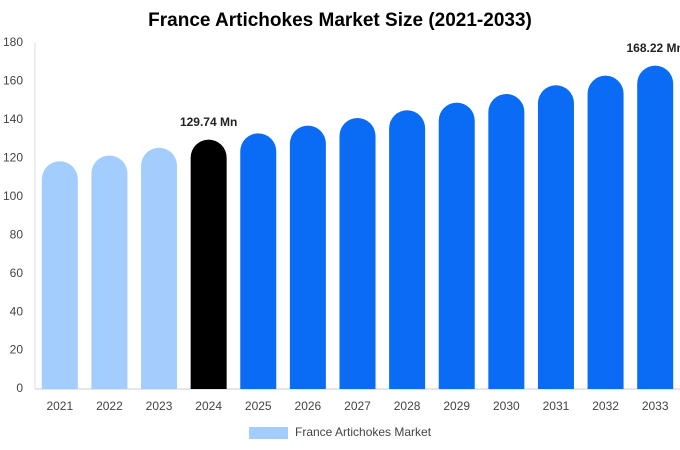 The image size is (680, 450). Describe the element at coordinates (13, 42) in the screenshot. I see `y-tick-label: 180` at that location.